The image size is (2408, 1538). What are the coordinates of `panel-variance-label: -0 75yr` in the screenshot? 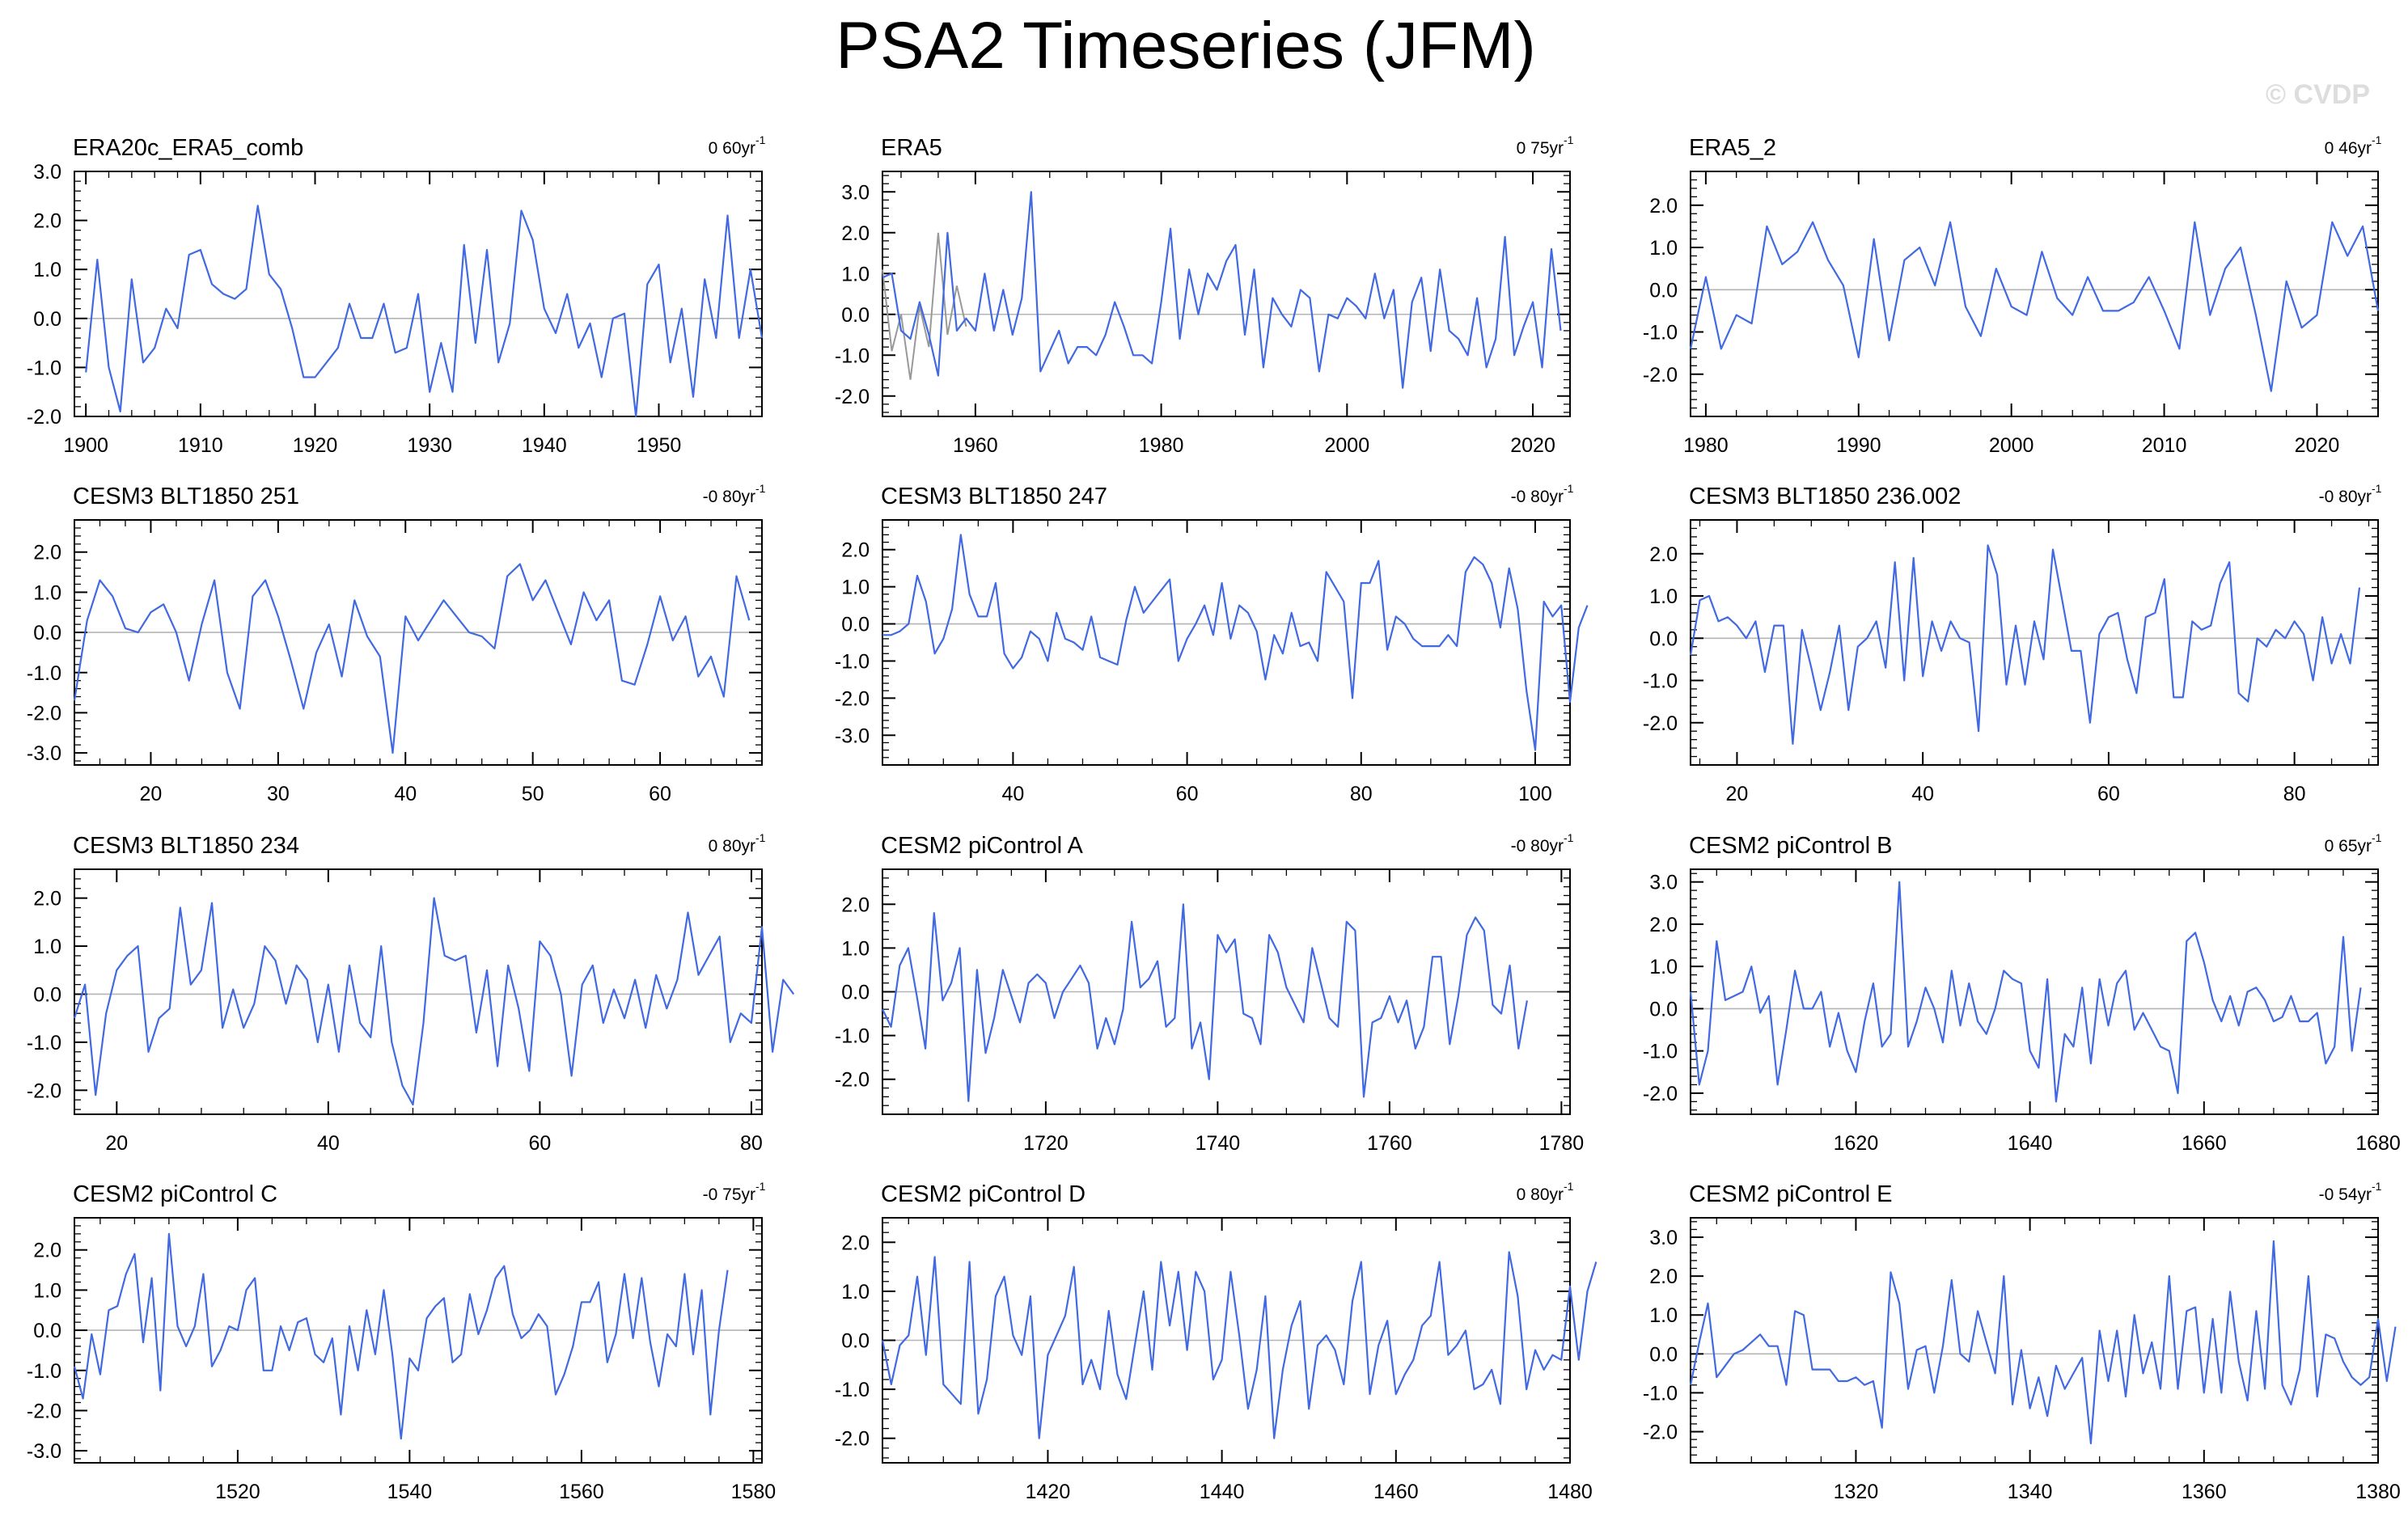 It's located at (729, 1194).